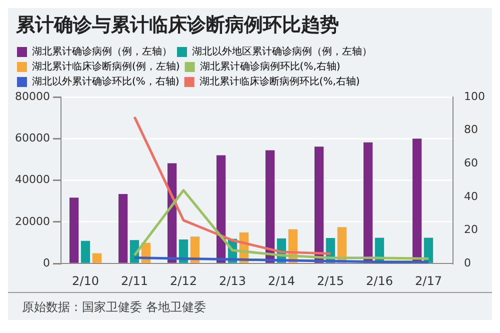 Image resolution: width=500 pixels, height=333 pixels. I want to click on legend-label: 湖北以外累计确诊环比(%，右轴), so click(106, 82).